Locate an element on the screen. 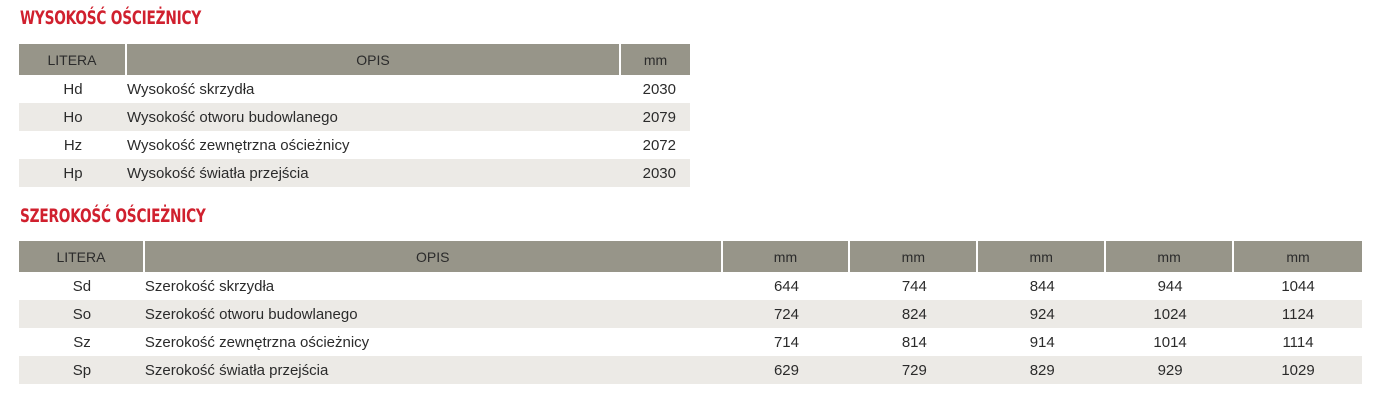 The height and width of the screenshot is (408, 1385). row-value: 829 is located at coordinates (1042, 370).